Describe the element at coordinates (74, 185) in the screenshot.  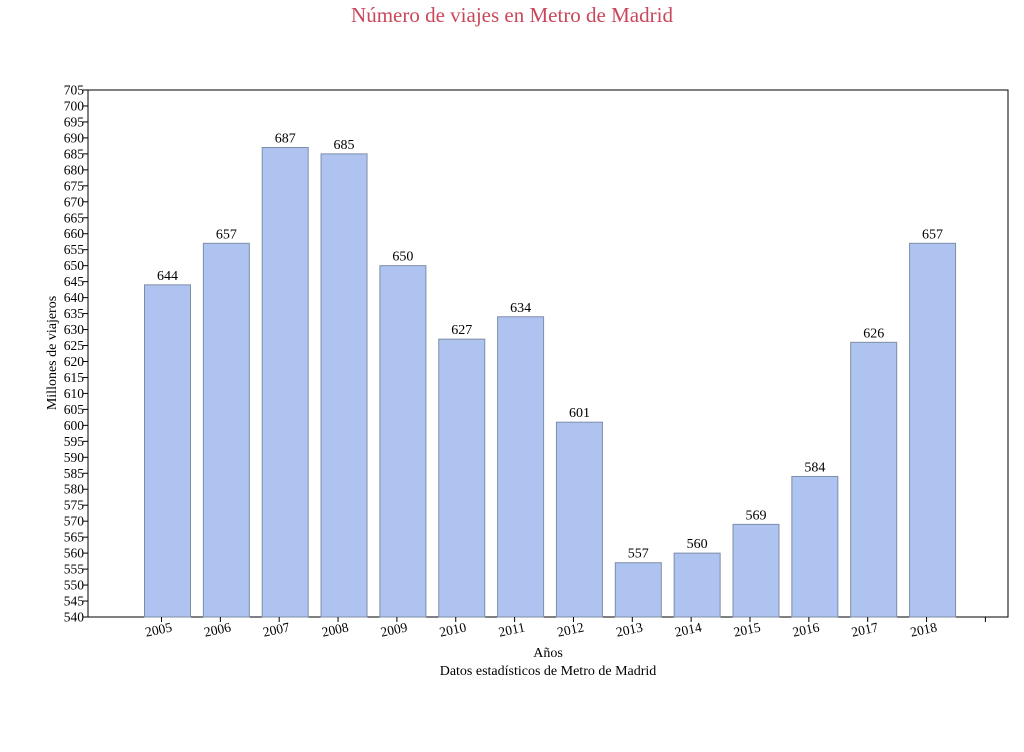
I see `y-tick-label: 675` at that location.